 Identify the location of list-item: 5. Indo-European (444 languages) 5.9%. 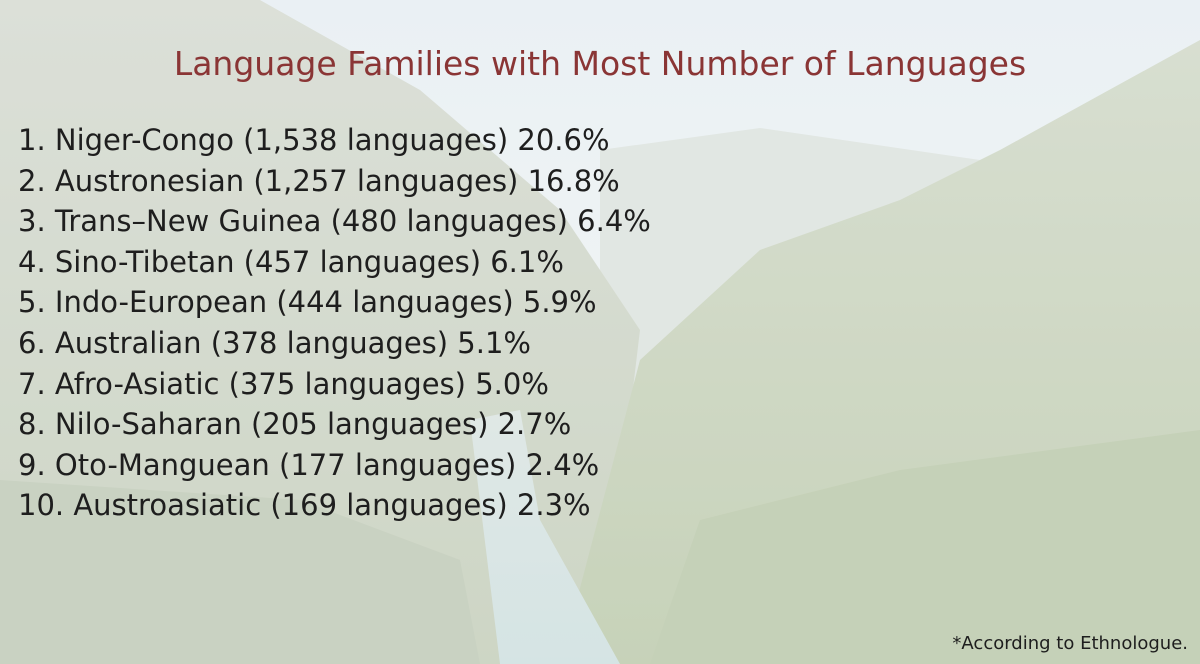
(307, 302).